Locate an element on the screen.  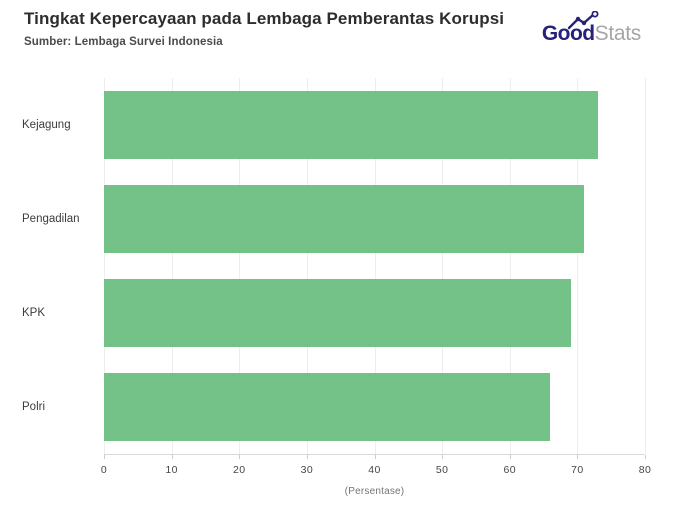
logo-text-stats: Stats is located at coordinates (618, 33).